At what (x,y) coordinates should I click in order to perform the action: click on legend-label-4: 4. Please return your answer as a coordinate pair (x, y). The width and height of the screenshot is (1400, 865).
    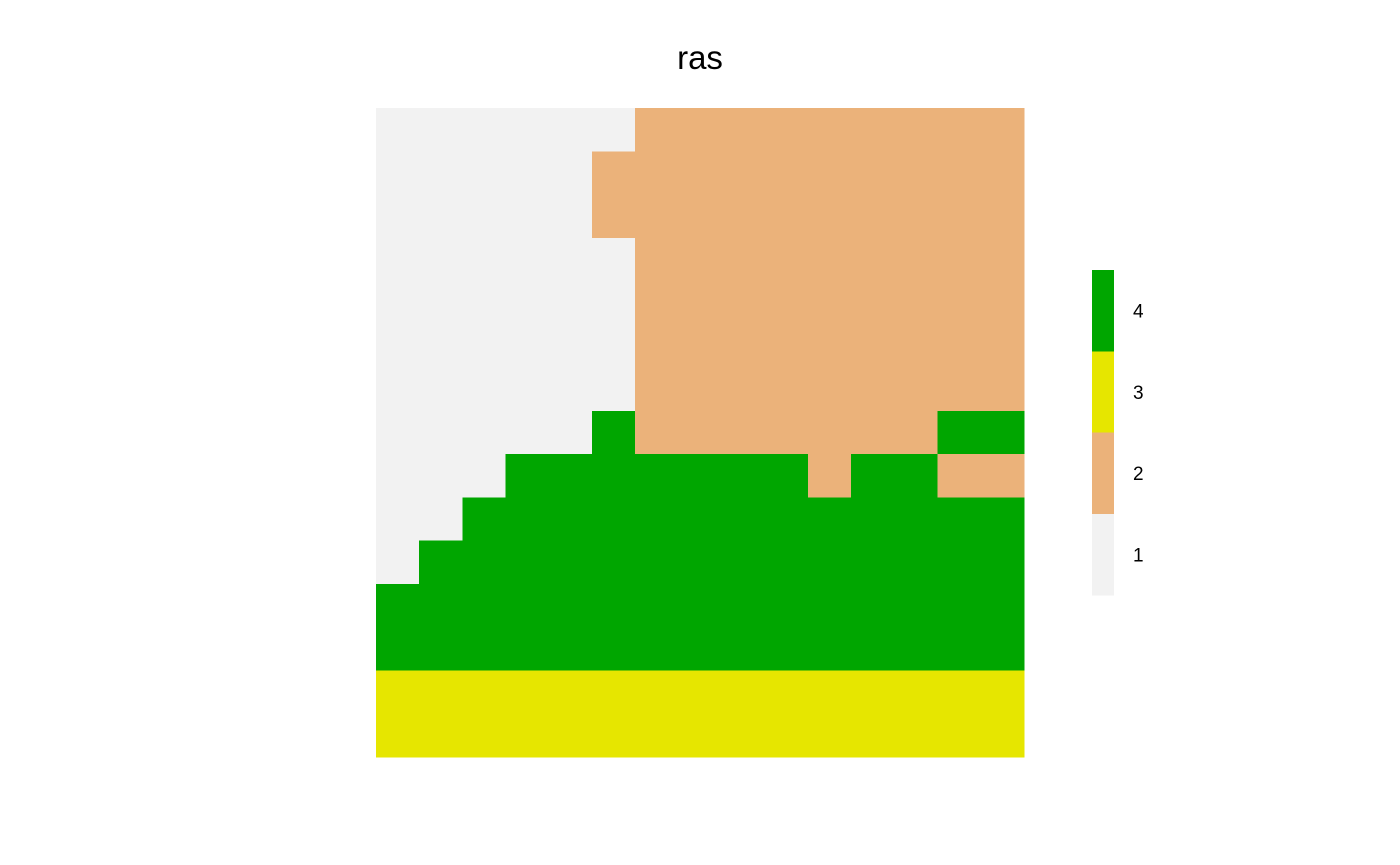
    Looking at the image, I should click on (1138, 312).